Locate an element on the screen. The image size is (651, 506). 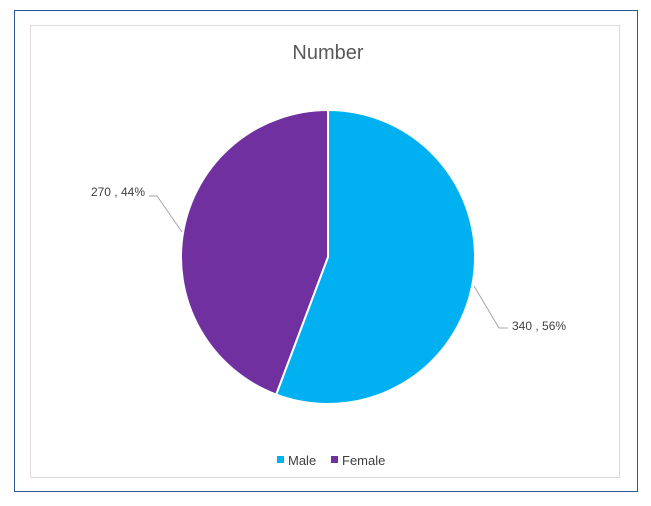
leader-line-male is located at coordinates (490, 307).